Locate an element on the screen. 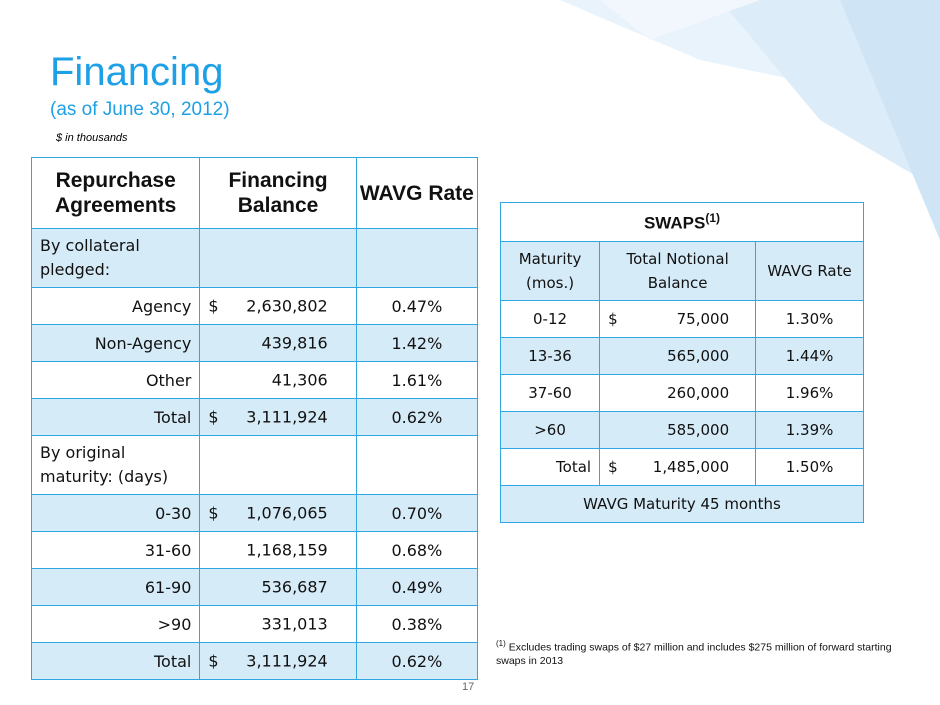 Image resolution: width=940 pixels, height=705 pixels. rate-cell: 0.38% is located at coordinates (417, 624).